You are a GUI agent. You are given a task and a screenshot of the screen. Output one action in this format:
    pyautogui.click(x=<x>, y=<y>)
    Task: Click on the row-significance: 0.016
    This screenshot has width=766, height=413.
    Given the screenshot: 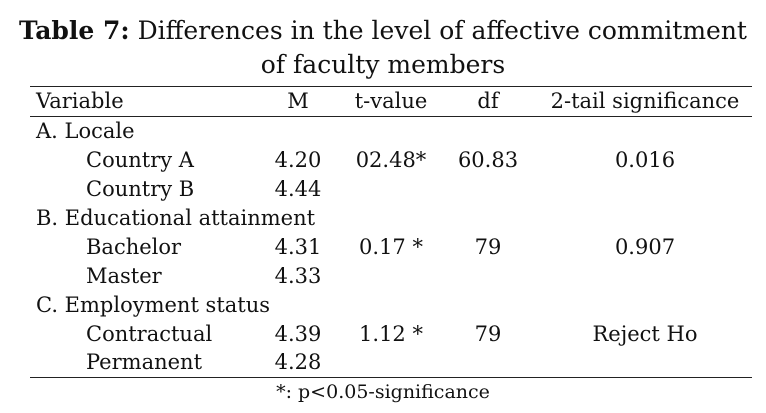 What is the action you would take?
    pyautogui.click(x=645, y=160)
    